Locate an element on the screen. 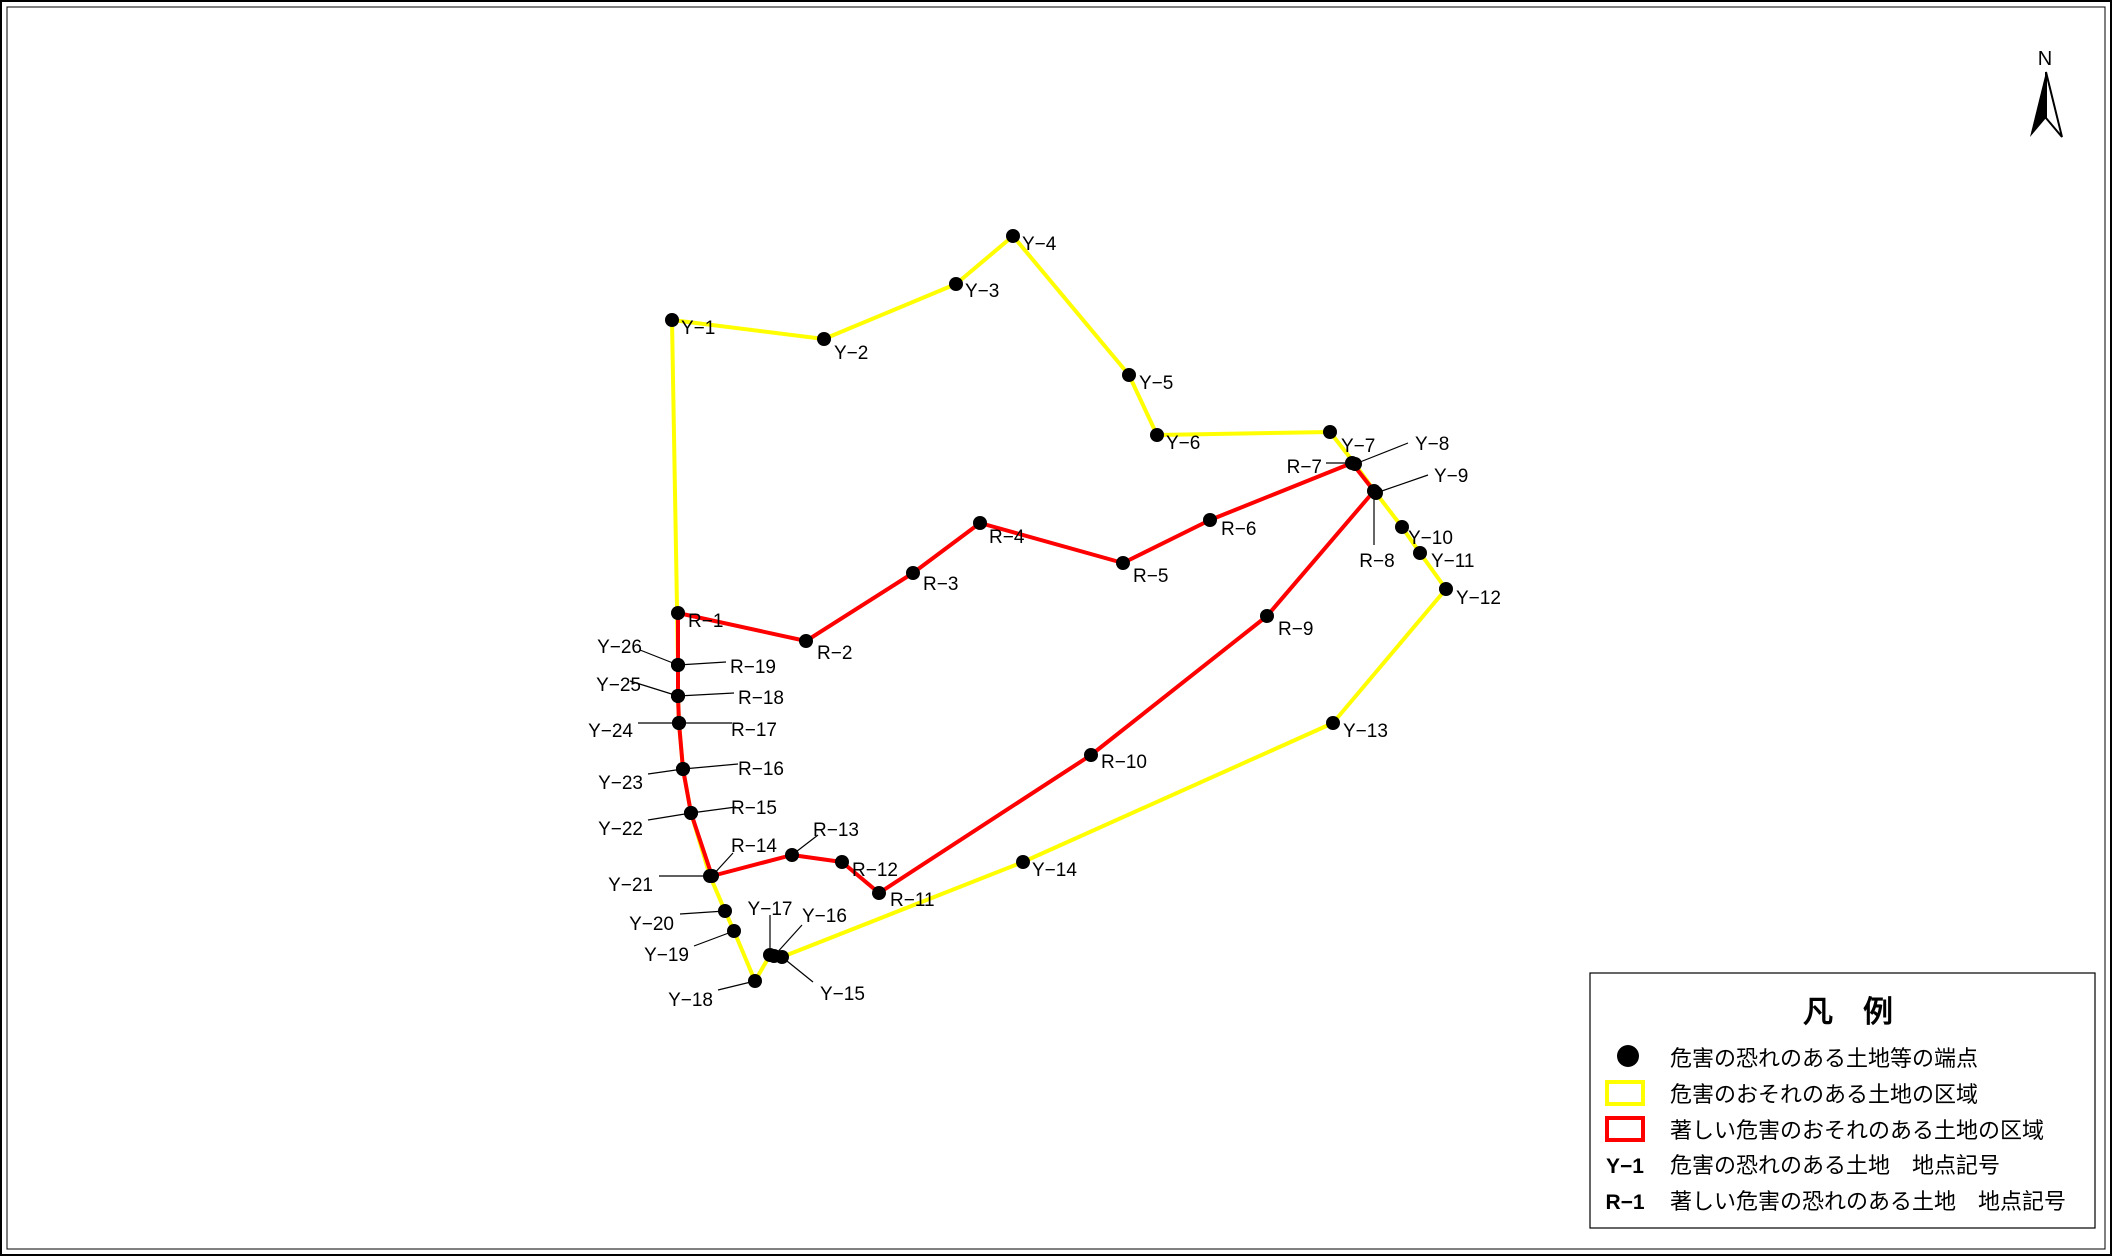  legend-point-symbol is located at coordinates (1628, 1056).